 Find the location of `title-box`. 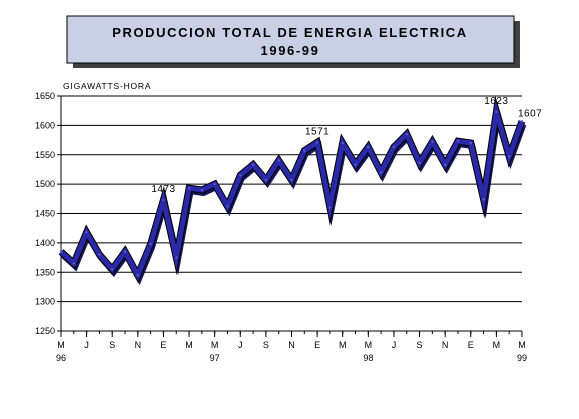

title-box is located at coordinates (290, 39).